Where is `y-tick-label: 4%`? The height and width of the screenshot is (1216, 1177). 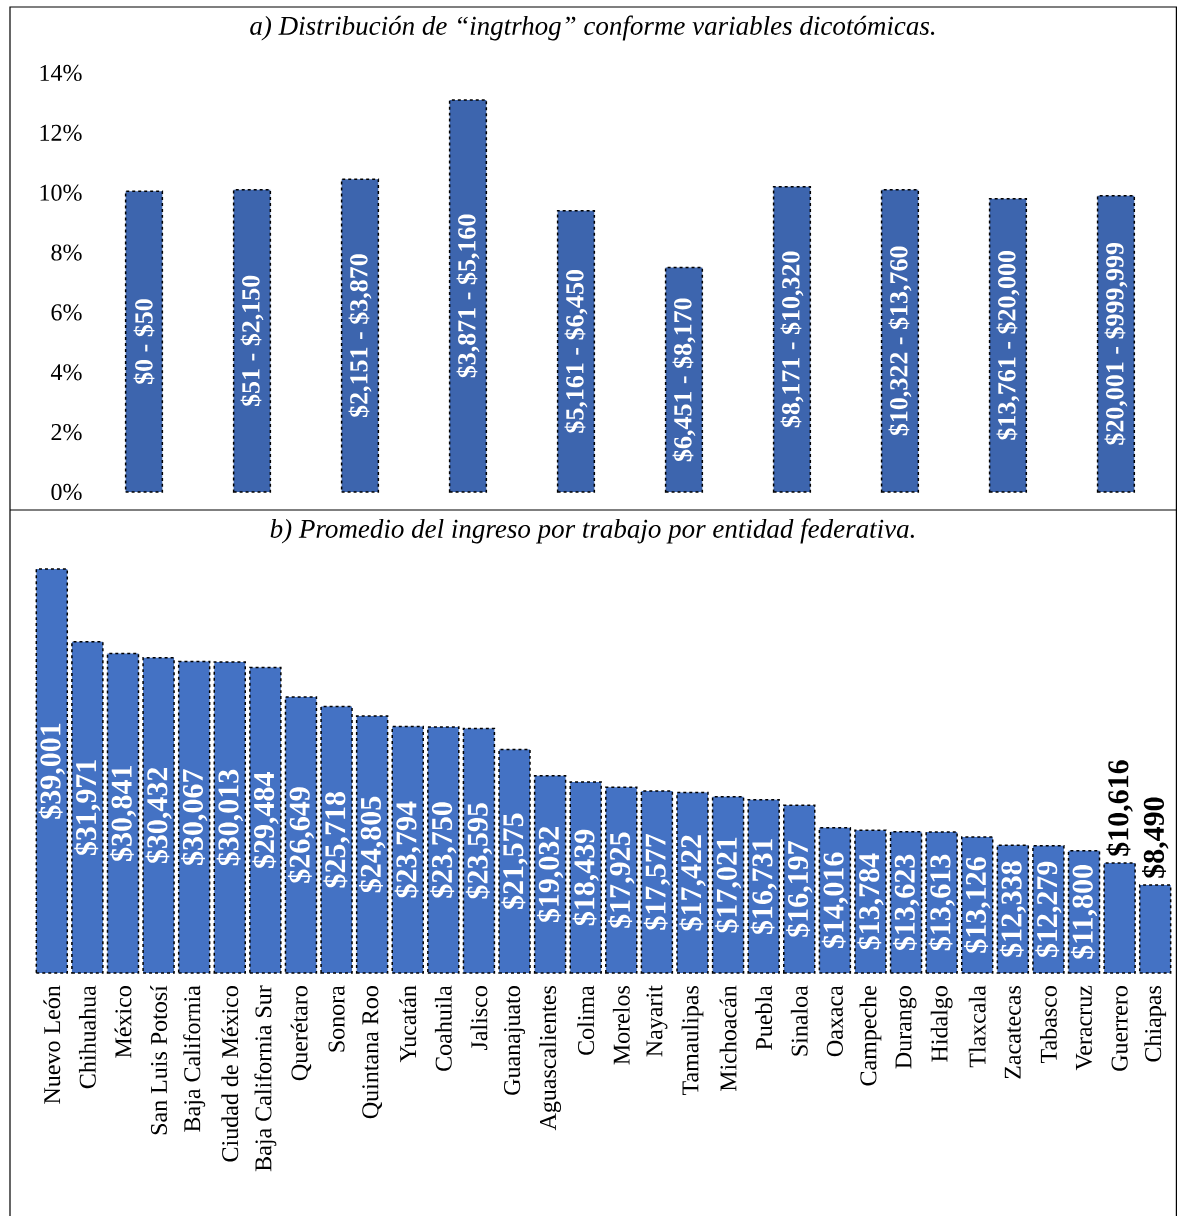
y-tick-label: 4% is located at coordinates (66, 372).